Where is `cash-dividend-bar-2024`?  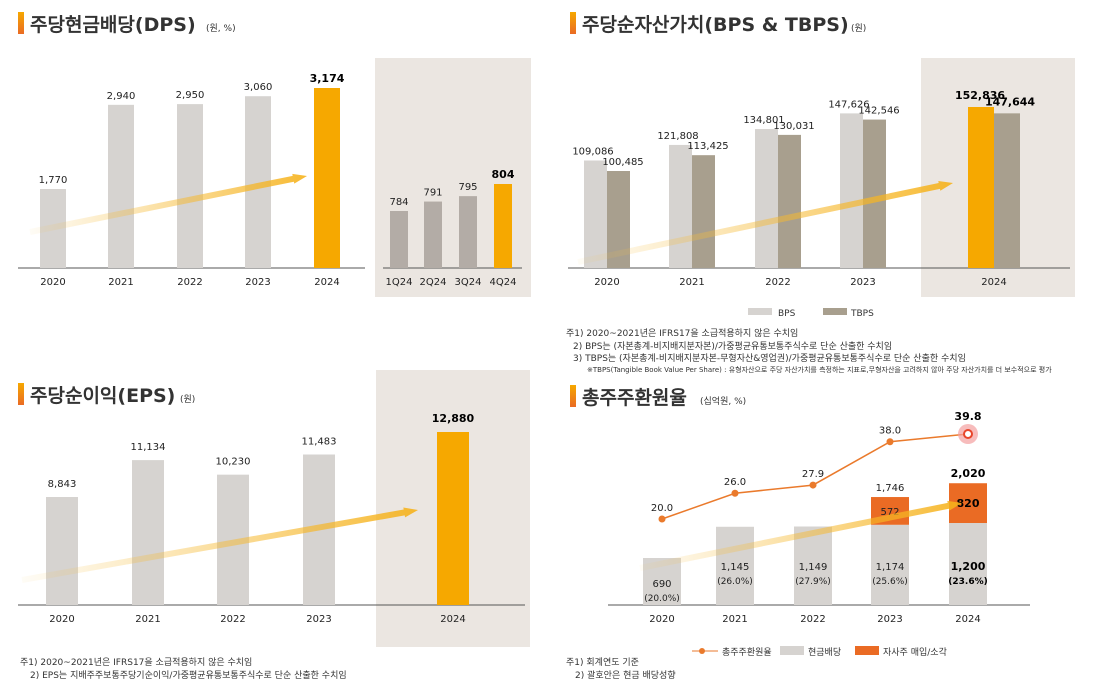 cash-dividend-bar-2024 is located at coordinates (968, 564).